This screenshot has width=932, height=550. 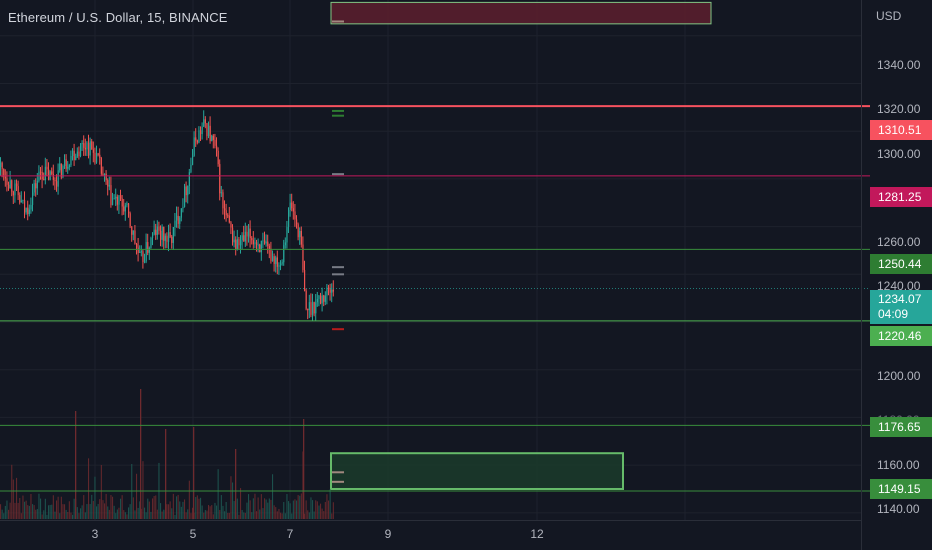 I want to click on current-price-label: 1234.07 04:09, so click(x=901, y=307).